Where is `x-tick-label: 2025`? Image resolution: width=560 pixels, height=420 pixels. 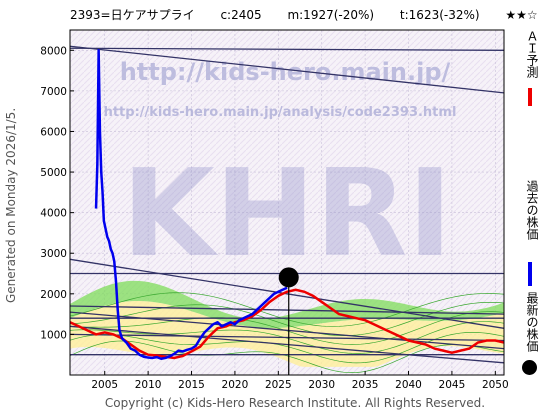 x-tick-label: 2025 is located at coordinates (278, 385).